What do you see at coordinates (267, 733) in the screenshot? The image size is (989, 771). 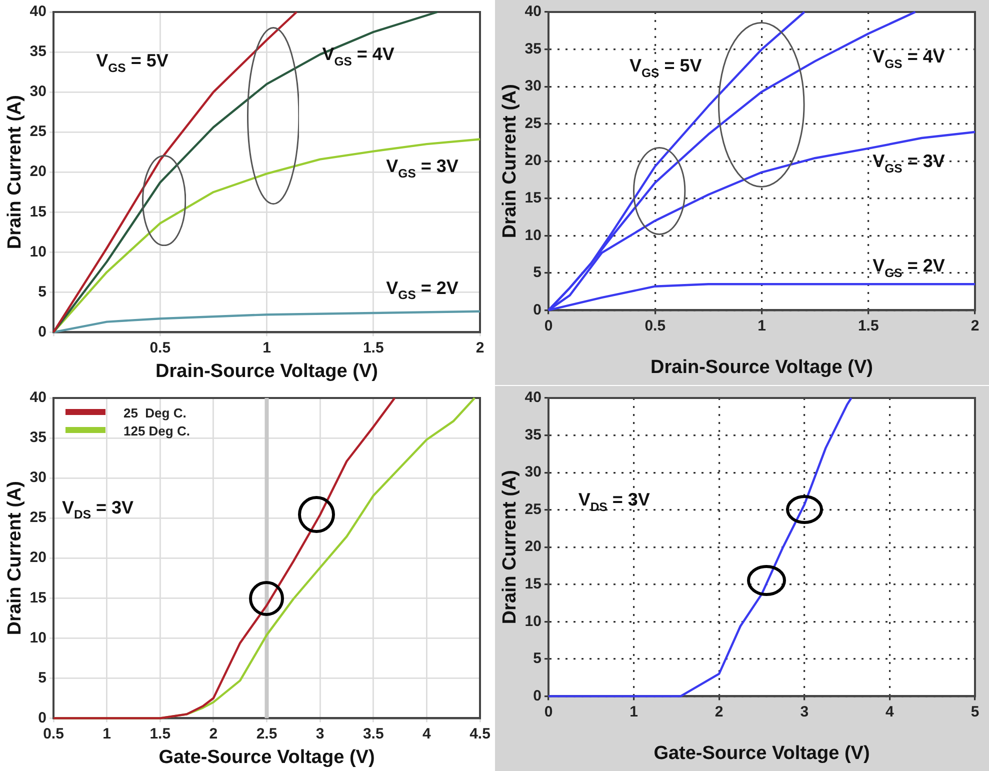 I see `x-tick-label: 2.5` at bounding box center [267, 733].